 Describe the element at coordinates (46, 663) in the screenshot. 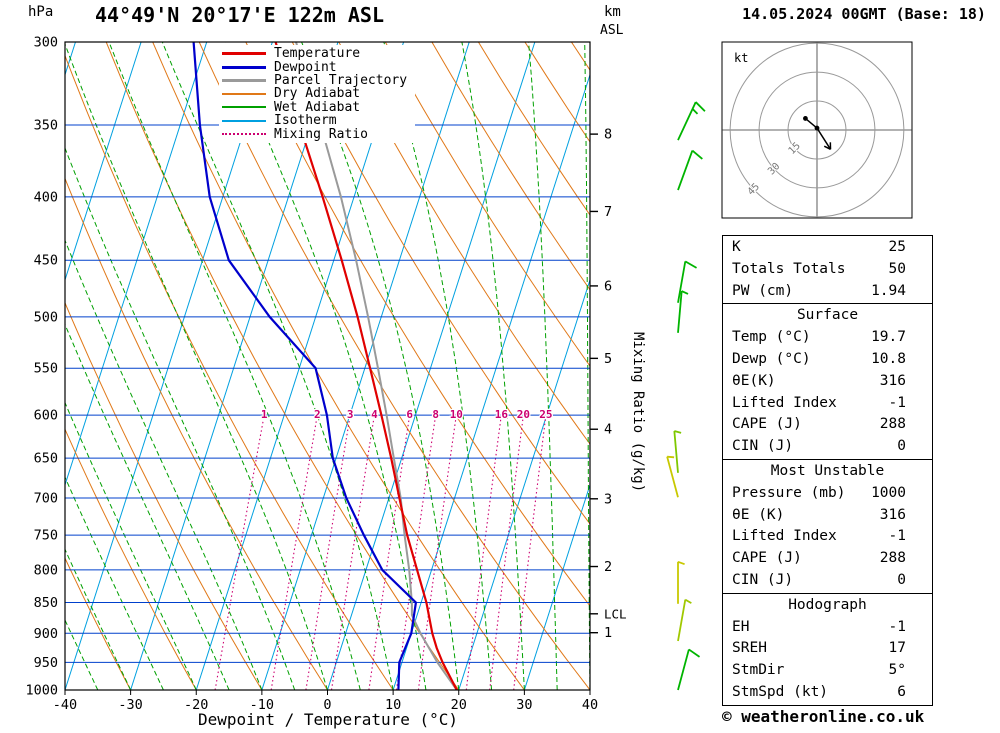

I see `pressure-tick-label: 950` at that location.